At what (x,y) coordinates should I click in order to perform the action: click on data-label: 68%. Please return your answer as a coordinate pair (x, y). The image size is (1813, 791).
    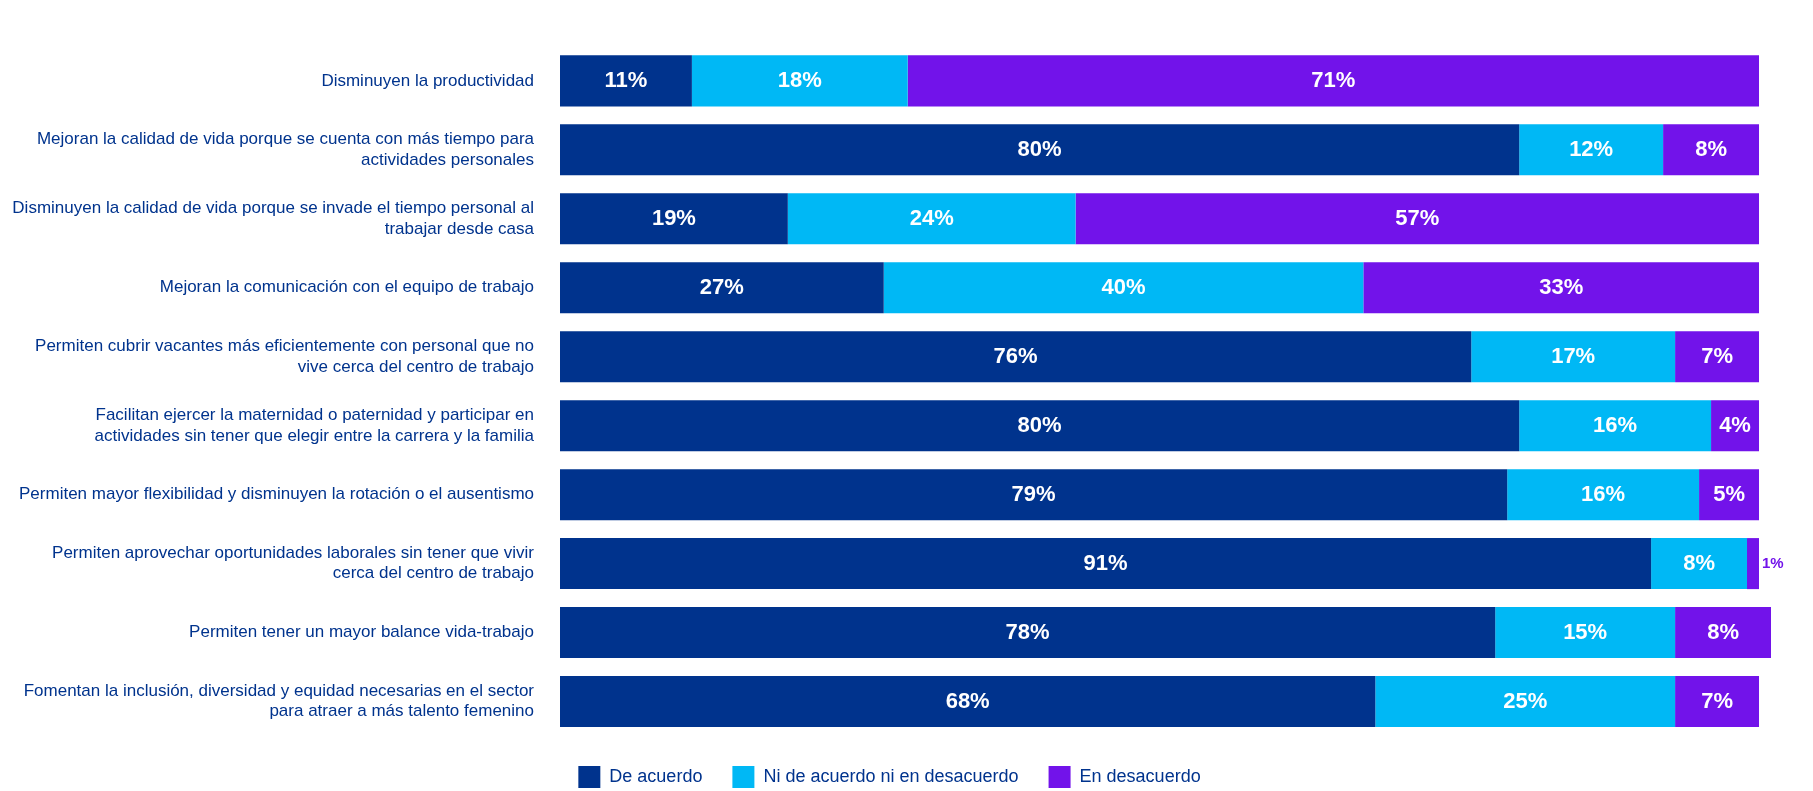
    Looking at the image, I should click on (967, 700).